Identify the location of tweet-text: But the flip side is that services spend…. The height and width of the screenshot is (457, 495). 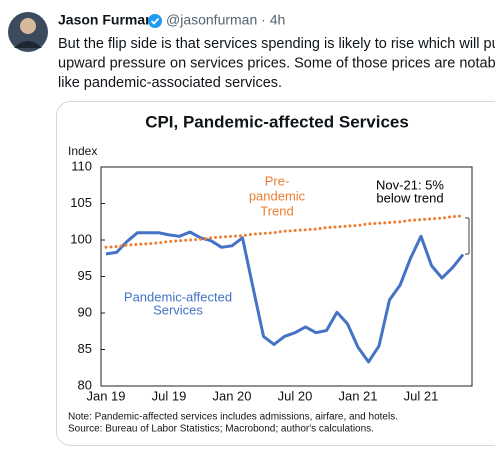
(276, 44).